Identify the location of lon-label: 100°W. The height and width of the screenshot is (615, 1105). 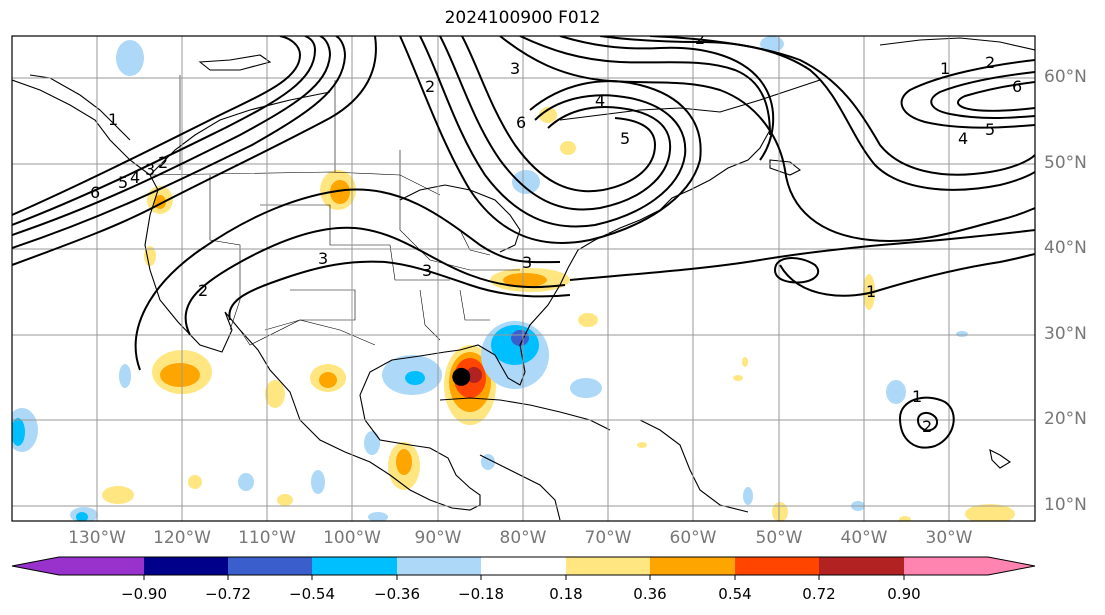
(352, 538).